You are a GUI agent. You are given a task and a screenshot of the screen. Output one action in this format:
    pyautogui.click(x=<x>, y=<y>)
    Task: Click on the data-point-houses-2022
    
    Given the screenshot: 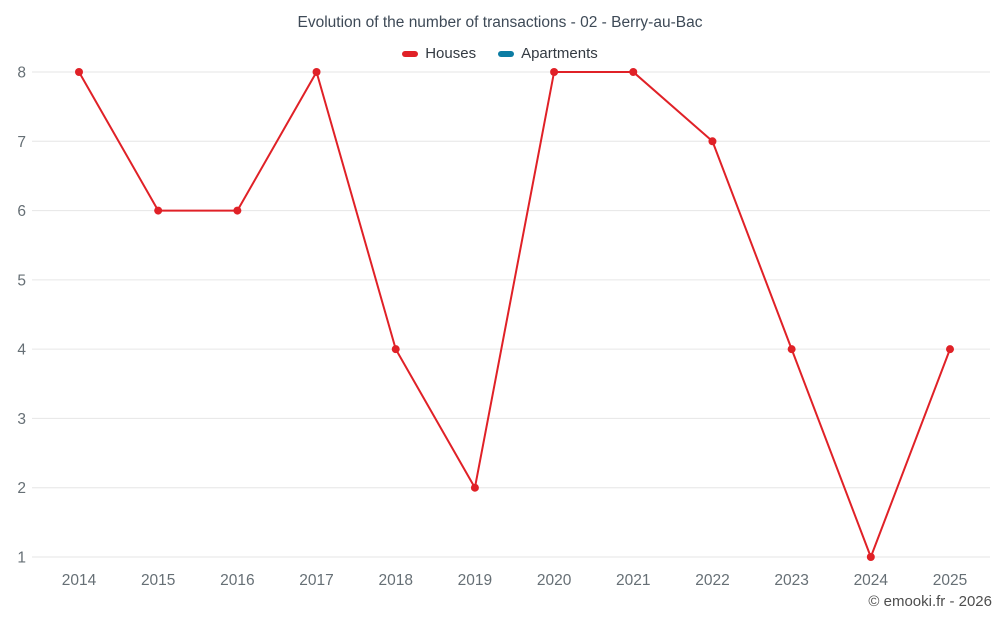 What is the action you would take?
    pyautogui.click(x=712, y=141)
    